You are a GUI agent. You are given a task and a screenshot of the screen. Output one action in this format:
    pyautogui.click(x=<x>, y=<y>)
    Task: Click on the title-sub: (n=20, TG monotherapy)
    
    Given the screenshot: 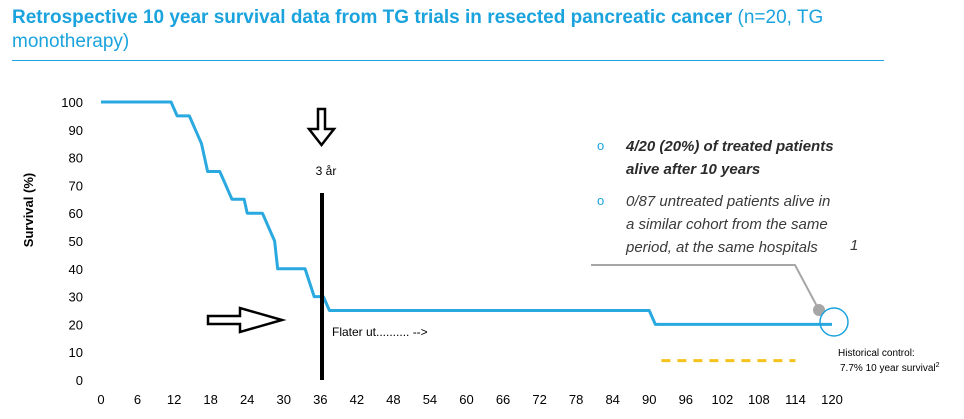 What is the action you would take?
    pyautogui.click(x=418, y=29)
    